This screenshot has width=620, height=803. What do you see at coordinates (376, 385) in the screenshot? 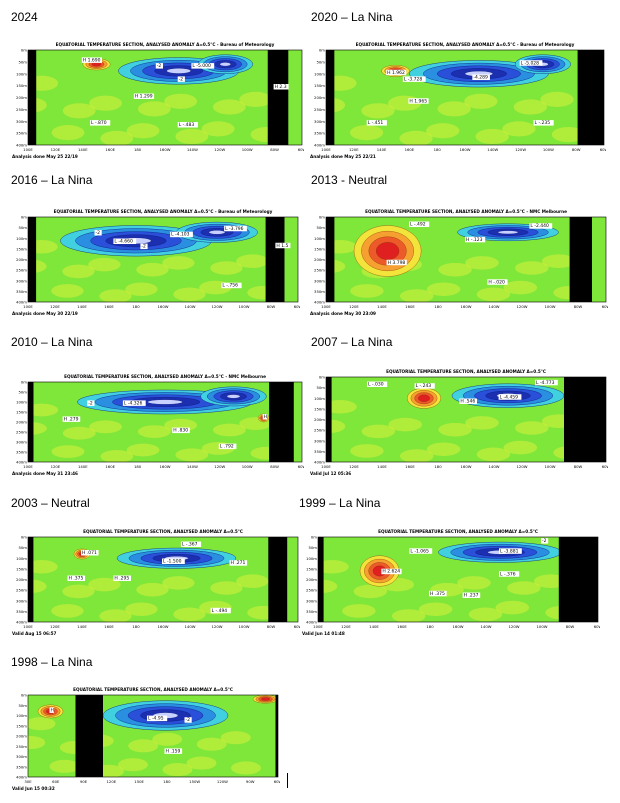
I see `contour-label: L -.030` at bounding box center [376, 385].